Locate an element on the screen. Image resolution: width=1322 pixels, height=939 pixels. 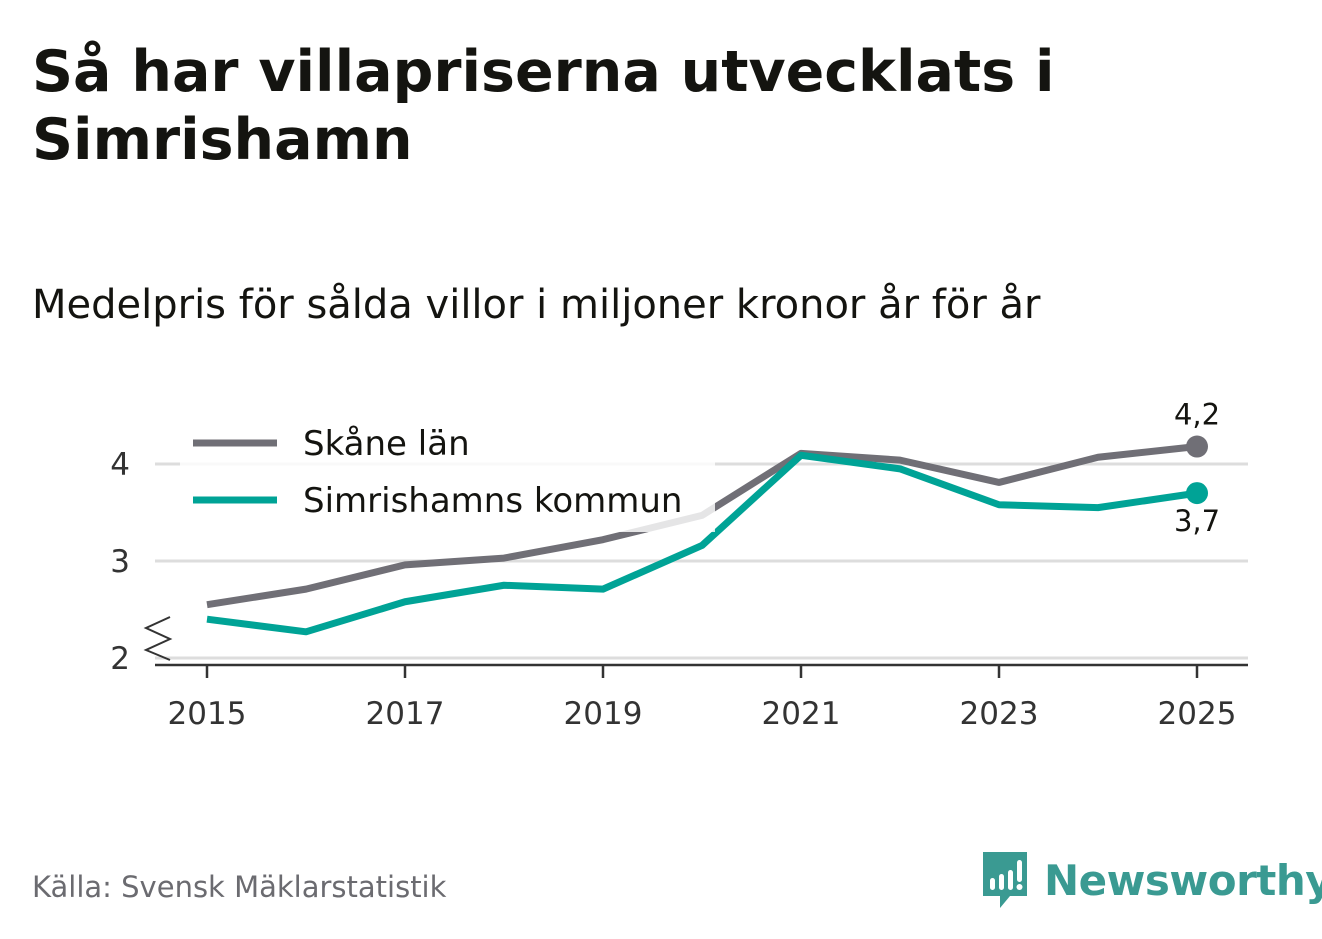
x-tick-label: 2023 is located at coordinates (999, 714).